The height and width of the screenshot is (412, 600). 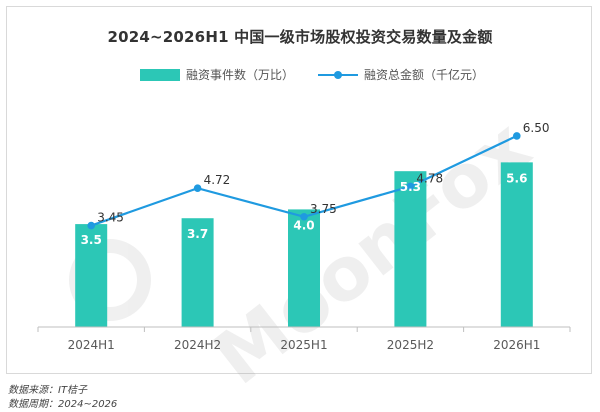 I want to click on line-value-label: 3.45, so click(x=110, y=218).